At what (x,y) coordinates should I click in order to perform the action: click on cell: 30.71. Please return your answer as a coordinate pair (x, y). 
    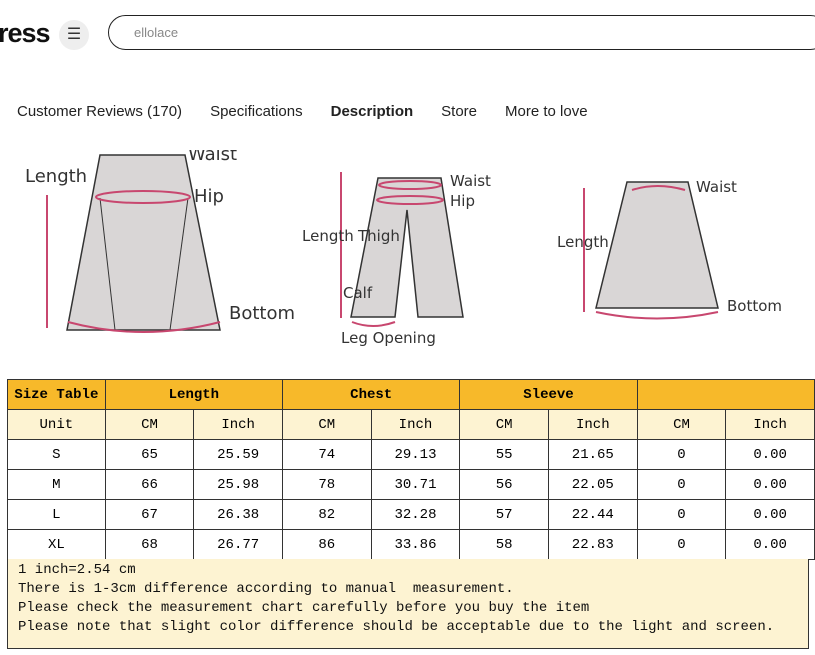
    Looking at the image, I should click on (415, 484).